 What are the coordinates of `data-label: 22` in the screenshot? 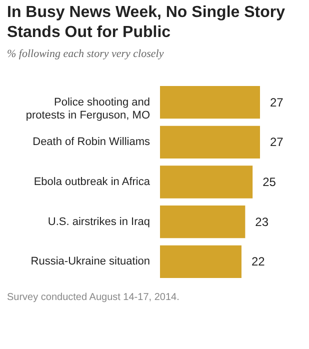 It's located at (258, 261).